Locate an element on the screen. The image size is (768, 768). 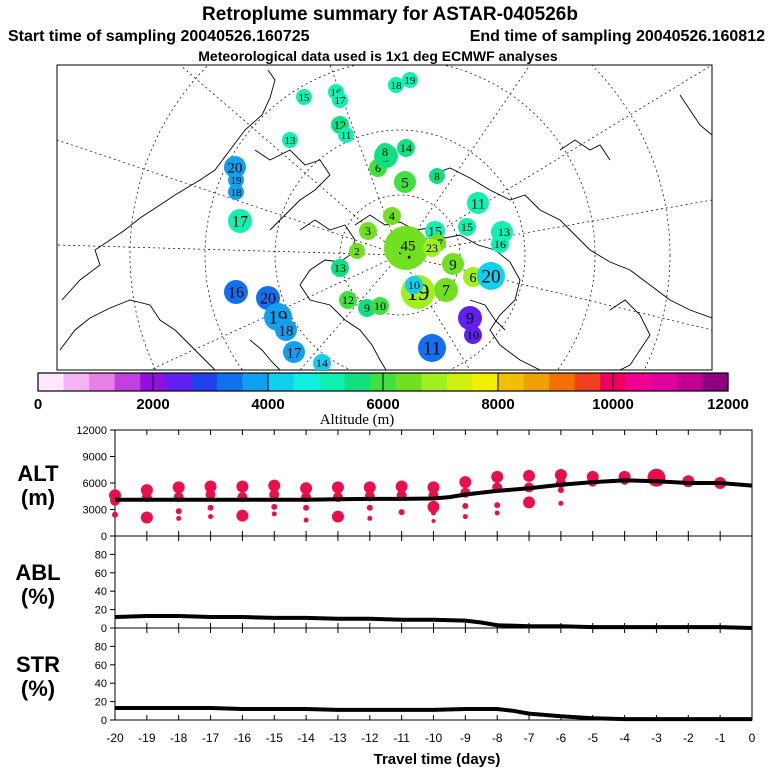
x-tick-label: -8 is located at coordinates (497, 738).